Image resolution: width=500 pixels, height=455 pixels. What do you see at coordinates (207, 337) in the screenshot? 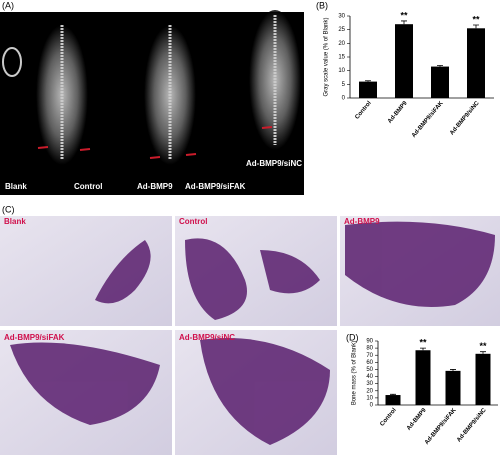
I see `histology-label: Ad-BMP9/siNC` at bounding box center [207, 337].